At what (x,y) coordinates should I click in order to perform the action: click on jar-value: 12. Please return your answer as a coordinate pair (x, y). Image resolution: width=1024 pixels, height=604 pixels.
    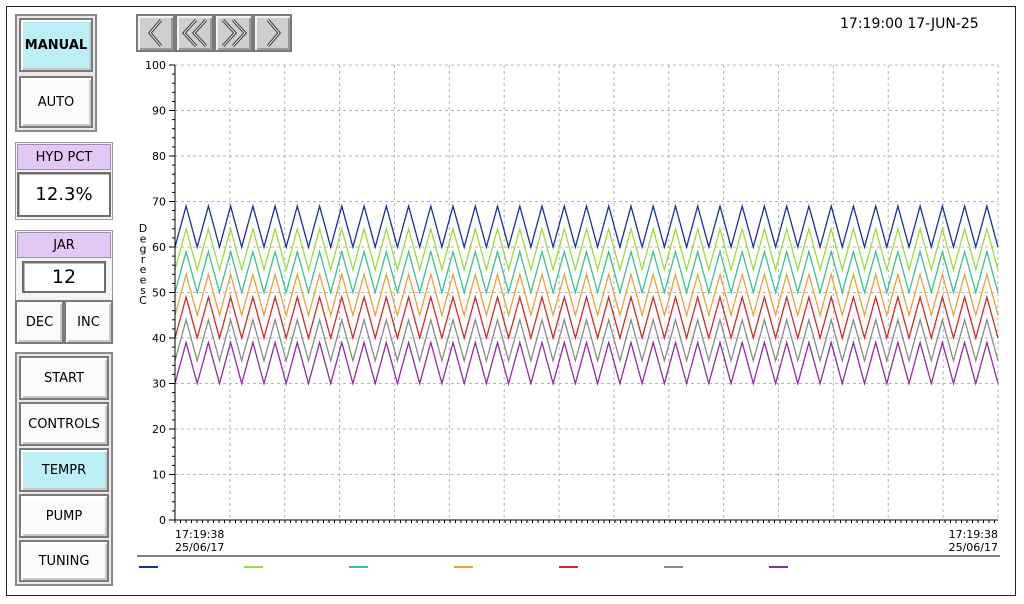
    Looking at the image, I should click on (64, 277).